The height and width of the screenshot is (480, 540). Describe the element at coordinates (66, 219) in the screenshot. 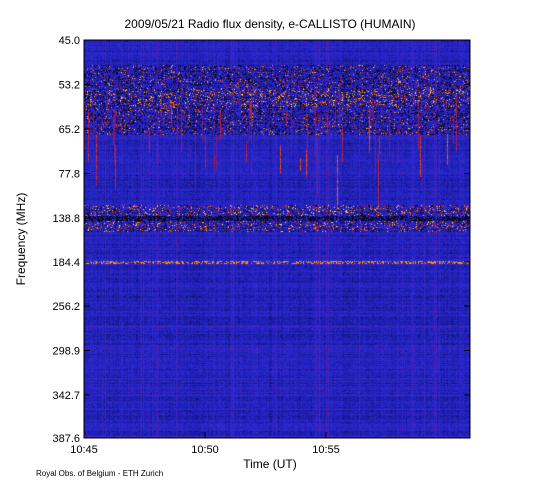

I see `y-tick-label: 138.8` at that location.